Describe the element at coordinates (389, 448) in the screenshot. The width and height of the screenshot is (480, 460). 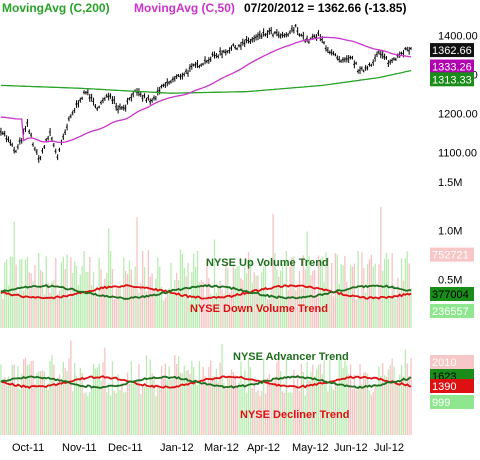
I see `x-tick-label: Jul-12` at that location.